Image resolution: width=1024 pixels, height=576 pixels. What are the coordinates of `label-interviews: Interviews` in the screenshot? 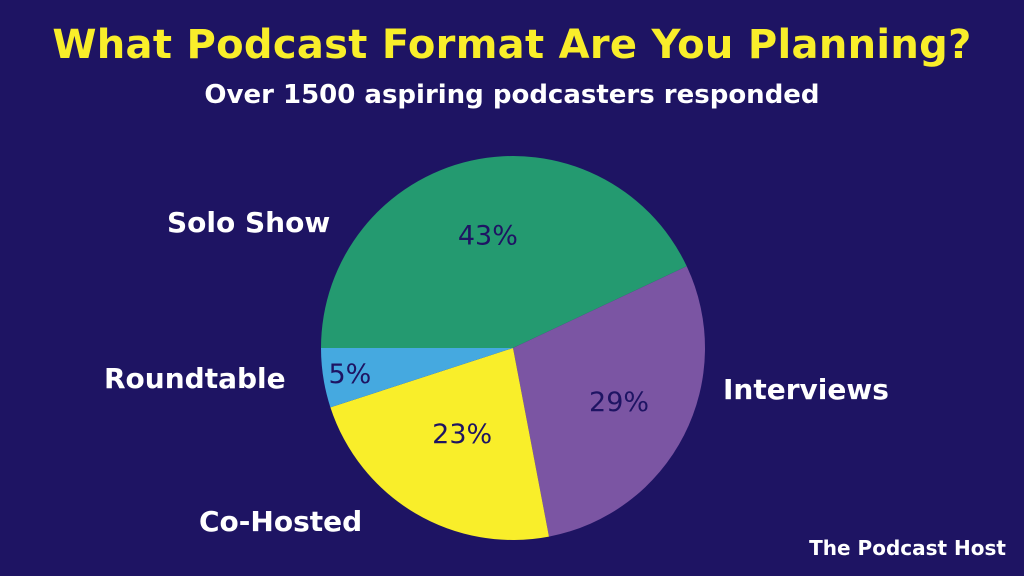 It's located at (806, 389).